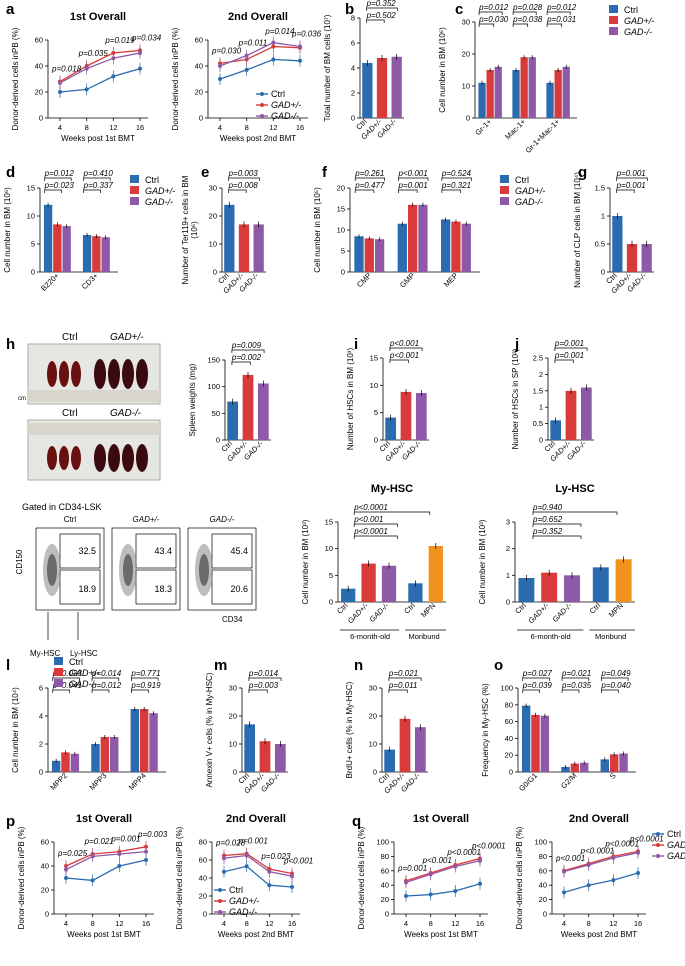  I want to click on p-value: p=0.019, so click(119, 40).